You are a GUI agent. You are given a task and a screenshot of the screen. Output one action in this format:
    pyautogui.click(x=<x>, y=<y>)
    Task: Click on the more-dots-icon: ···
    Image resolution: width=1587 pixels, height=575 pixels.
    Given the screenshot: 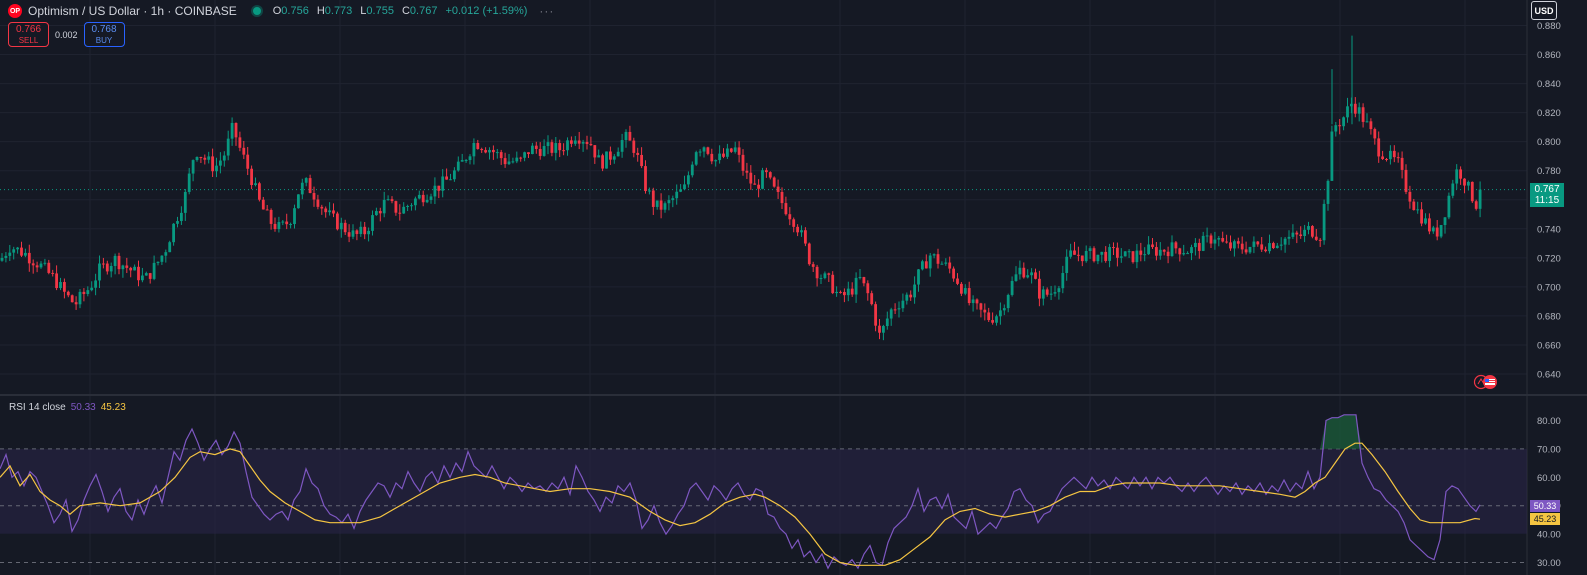 What is the action you would take?
    pyautogui.click(x=547, y=11)
    